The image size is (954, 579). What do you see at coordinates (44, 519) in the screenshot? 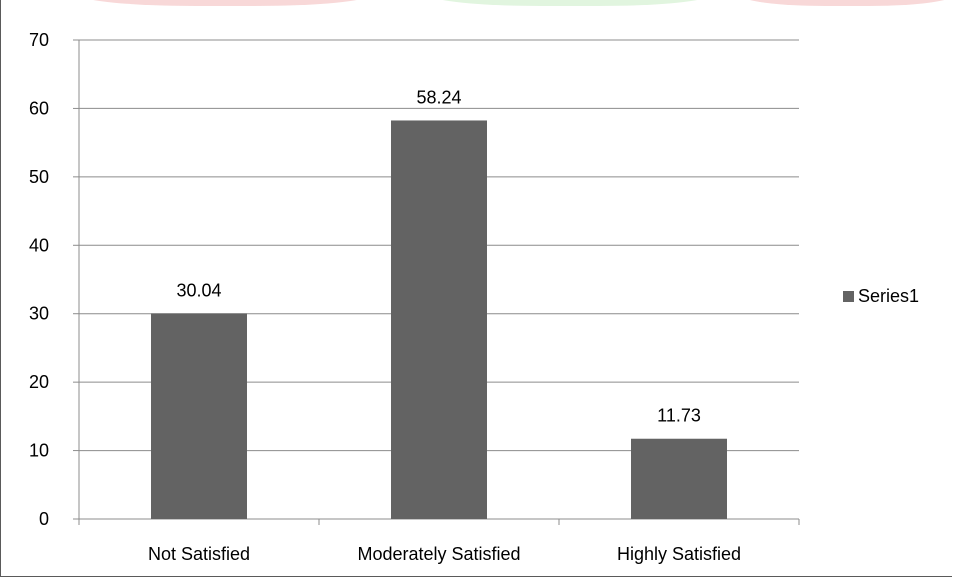
I see `y-tick-label: 0` at bounding box center [44, 519].